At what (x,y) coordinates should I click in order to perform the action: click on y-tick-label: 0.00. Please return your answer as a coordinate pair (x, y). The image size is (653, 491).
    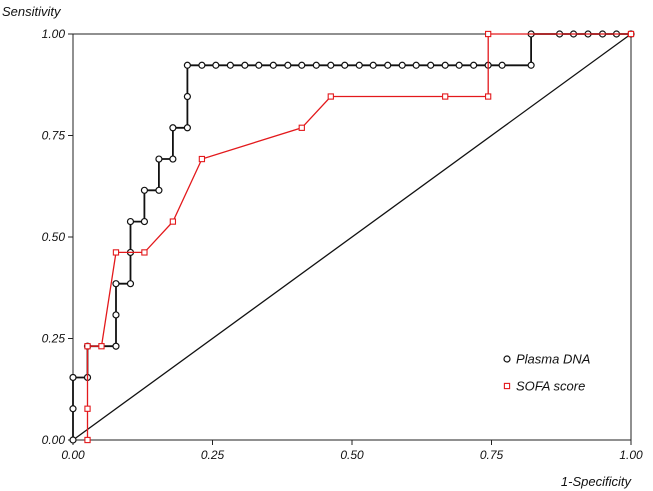
    Looking at the image, I should click on (54, 440).